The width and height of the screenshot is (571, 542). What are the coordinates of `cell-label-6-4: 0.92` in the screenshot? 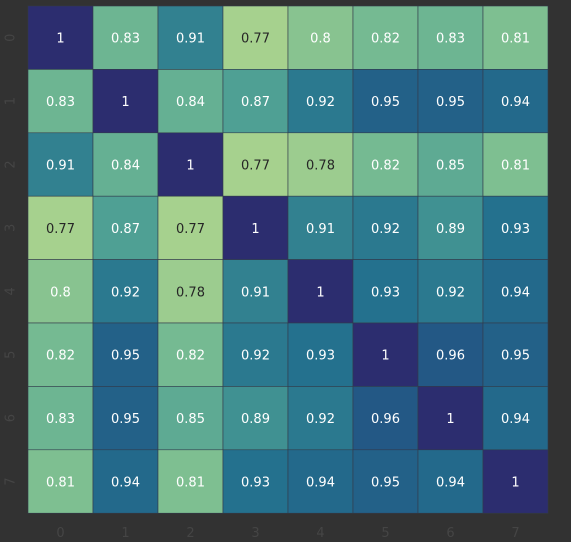 It's located at (320, 419).